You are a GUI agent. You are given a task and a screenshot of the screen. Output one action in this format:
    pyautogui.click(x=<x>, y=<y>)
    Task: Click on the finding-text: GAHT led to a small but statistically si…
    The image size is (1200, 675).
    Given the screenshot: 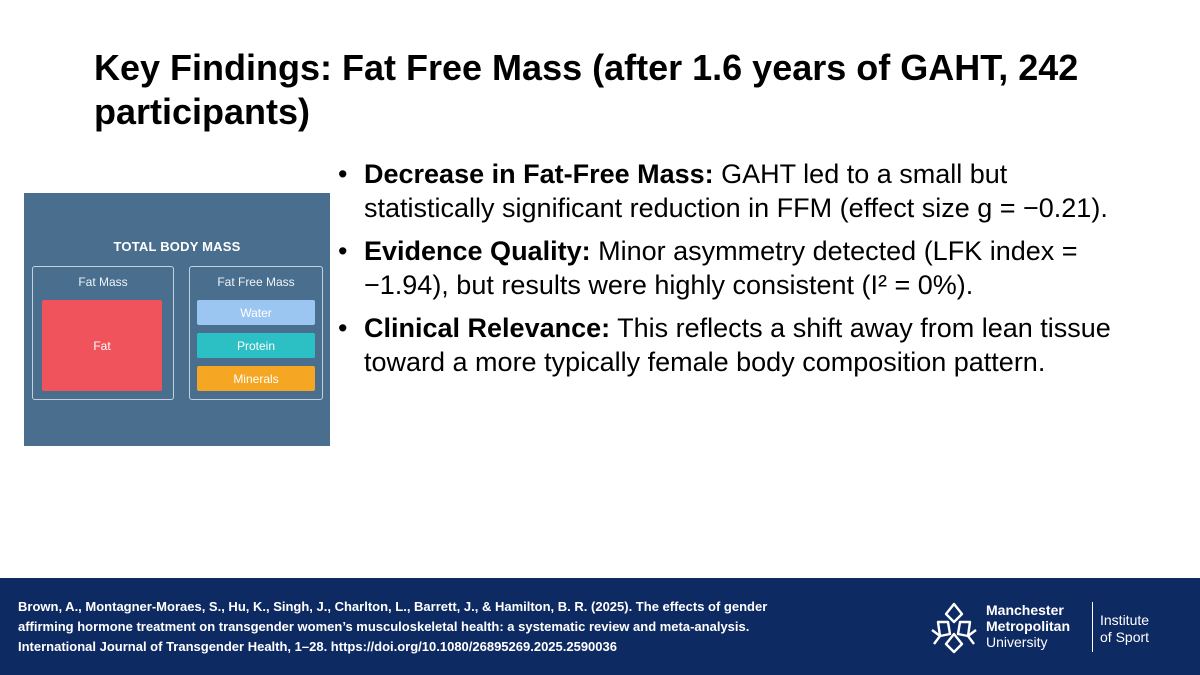 What is the action you would take?
    pyautogui.click(x=736, y=191)
    